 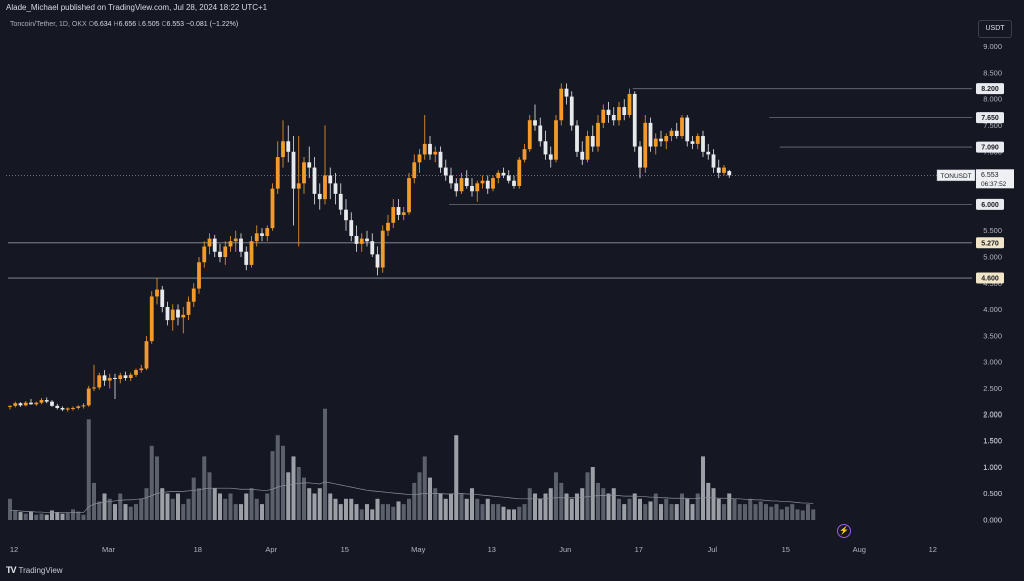 What do you see at coordinates (994, 184) in the screenshot?
I see `countdown-label: 06:37:52` at bounding box center [994, 184].